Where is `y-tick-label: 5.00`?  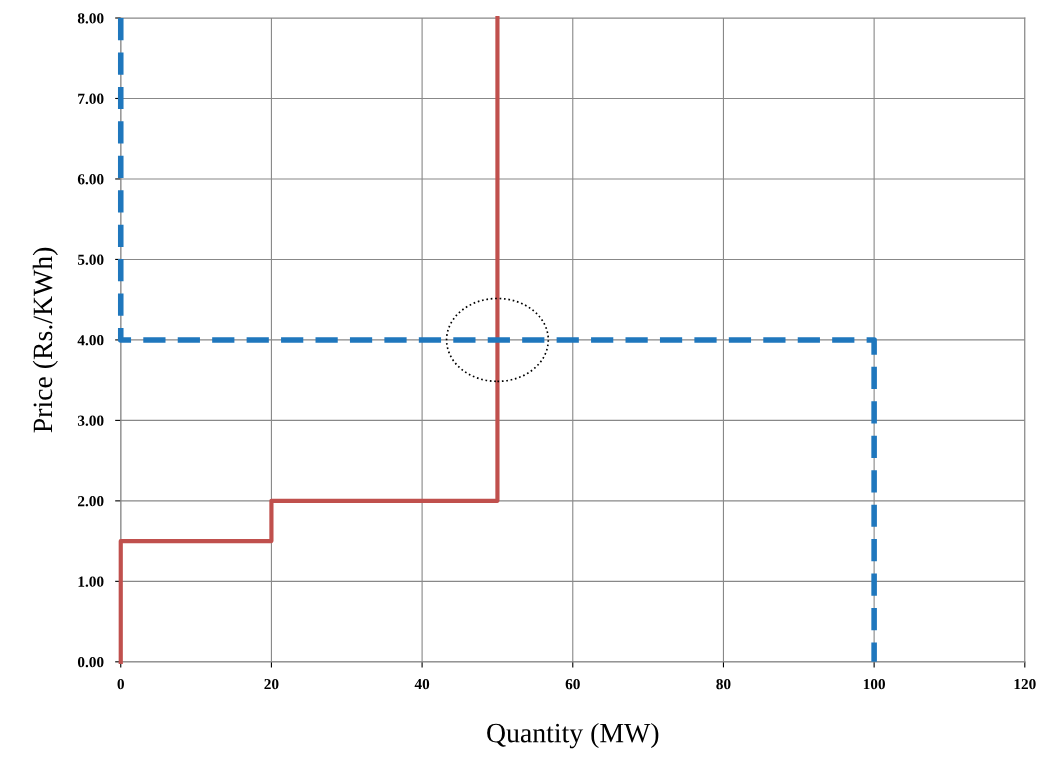 y-tick-label: 5.00 is located at coordinates (90, 259).